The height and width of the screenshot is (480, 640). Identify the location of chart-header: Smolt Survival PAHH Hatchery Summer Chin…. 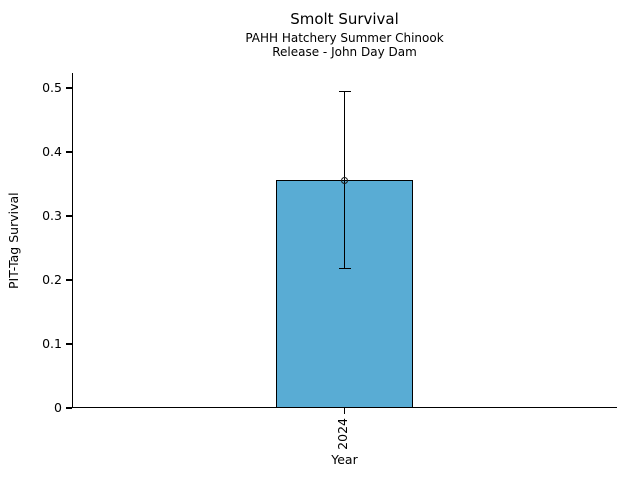
(344, 35).